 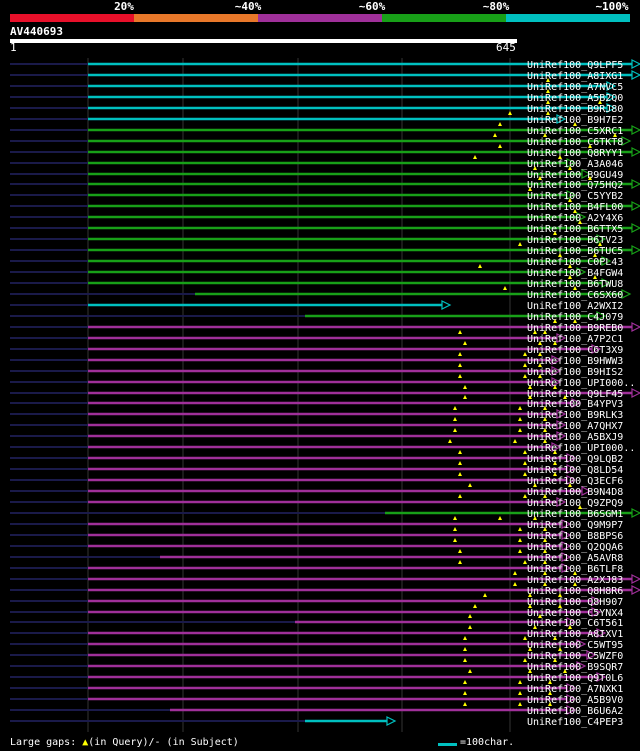 I want to click on hit-row: UniRef100_Q2QQA6, so click(x=316, y=545).